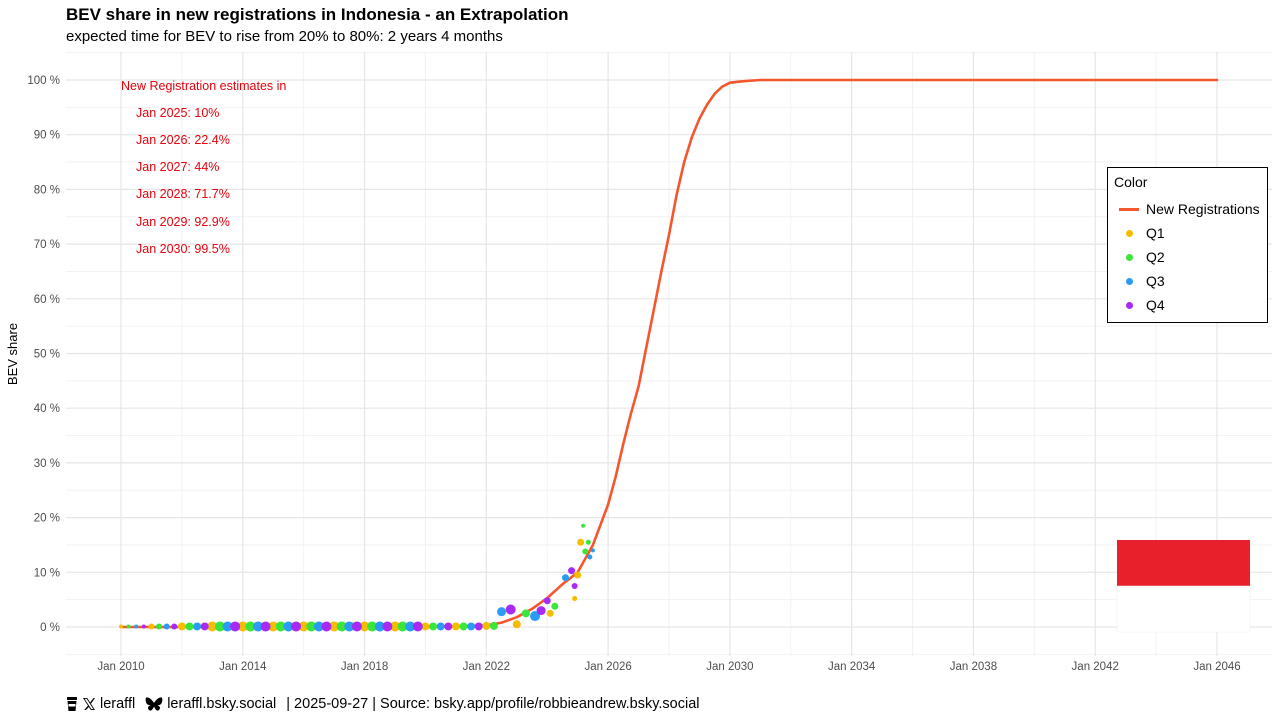  I want to click on annotation-line: Jan 2030: 99.5%, so click(183, 249).